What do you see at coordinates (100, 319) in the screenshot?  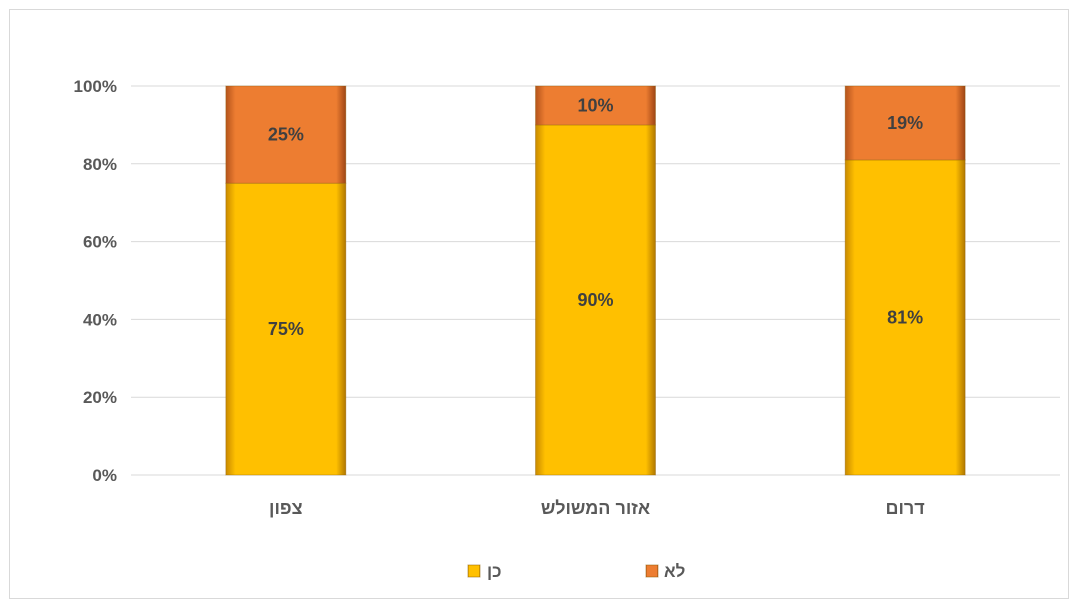 I see `y-tick-label: 40%` at bounding box center [100, 319].